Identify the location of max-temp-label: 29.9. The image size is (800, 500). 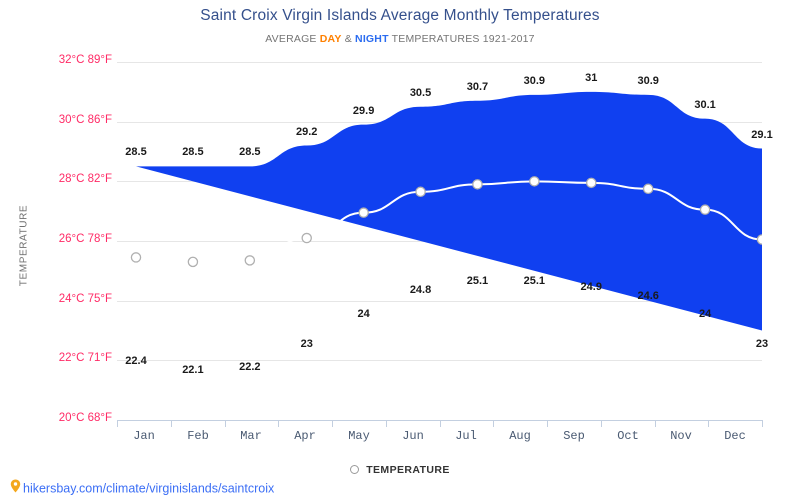
(363, 110).